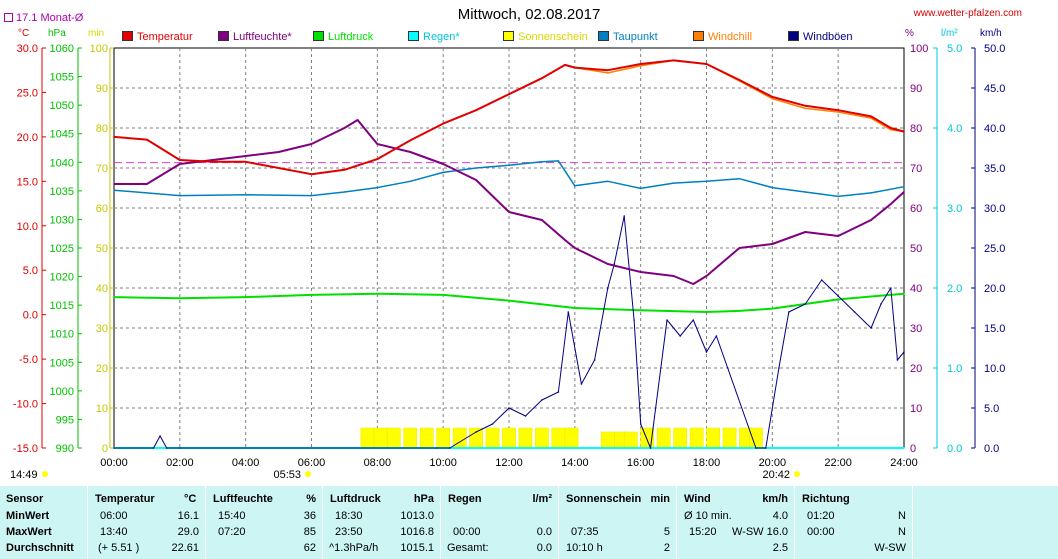 Image resolution: width=1058 pixels, height=559 pixels. Describe the element at coordinates (703, 532) in the screenshot. I see `wind-max-time: 15:20` at that location.